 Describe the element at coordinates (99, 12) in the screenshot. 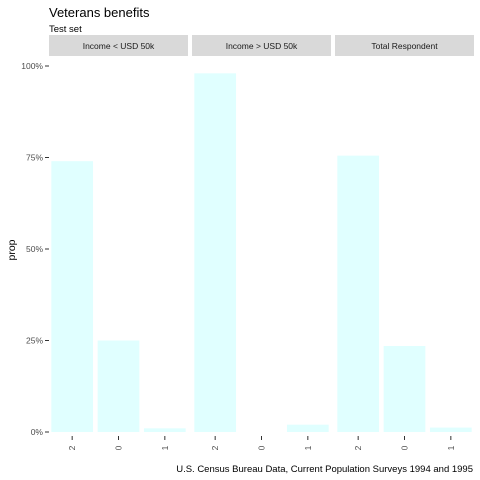

I see `chart-title: Veterans benefits` at that location.